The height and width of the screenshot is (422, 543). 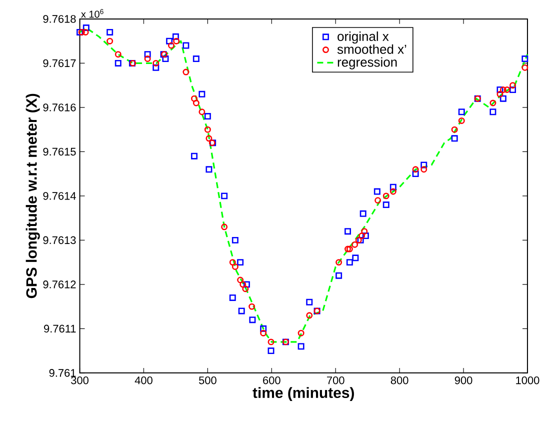 What do you see at coordinates (399, 380) in the screenshot?
I see `x-tick-label: 800` at bounding box center [399, 380].